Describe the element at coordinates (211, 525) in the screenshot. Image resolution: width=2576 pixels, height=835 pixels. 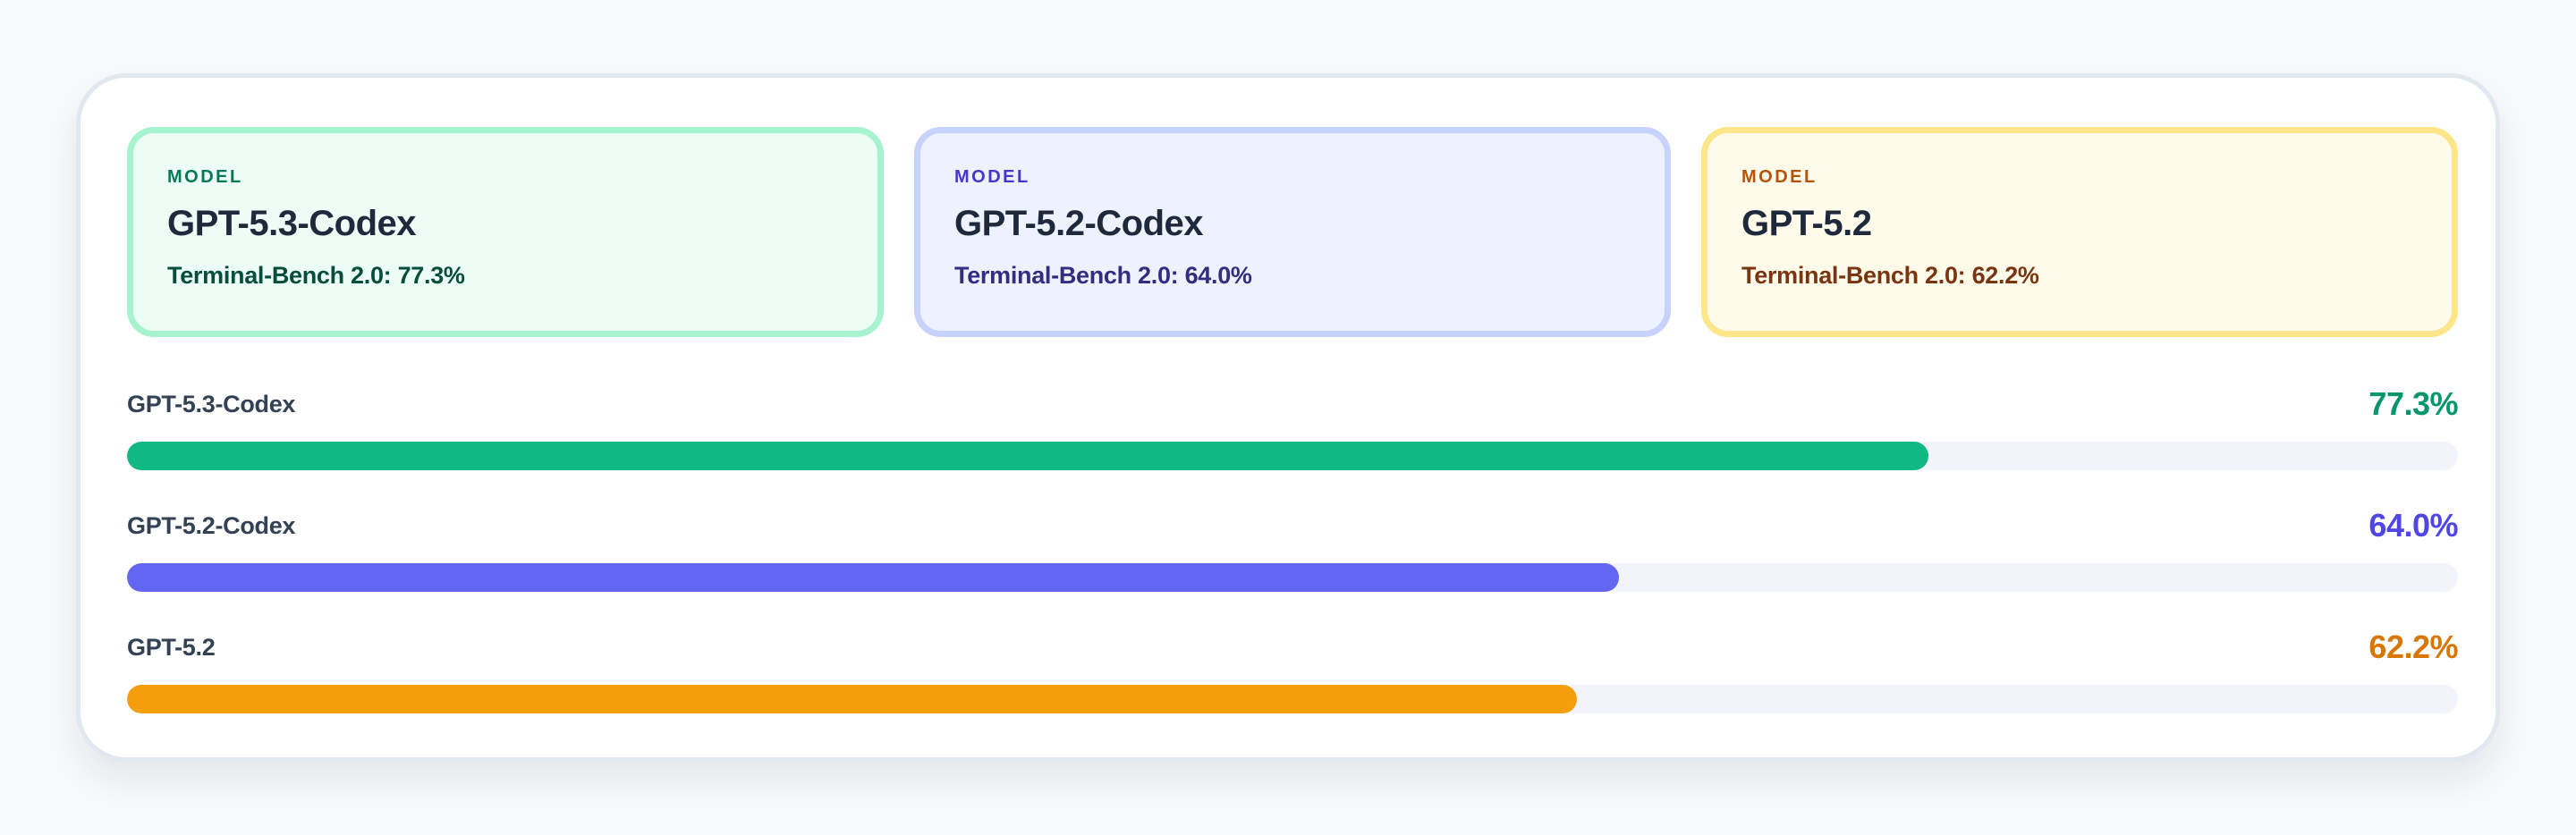
I see `bar-label: GPT-5.2-Codex` at that location.